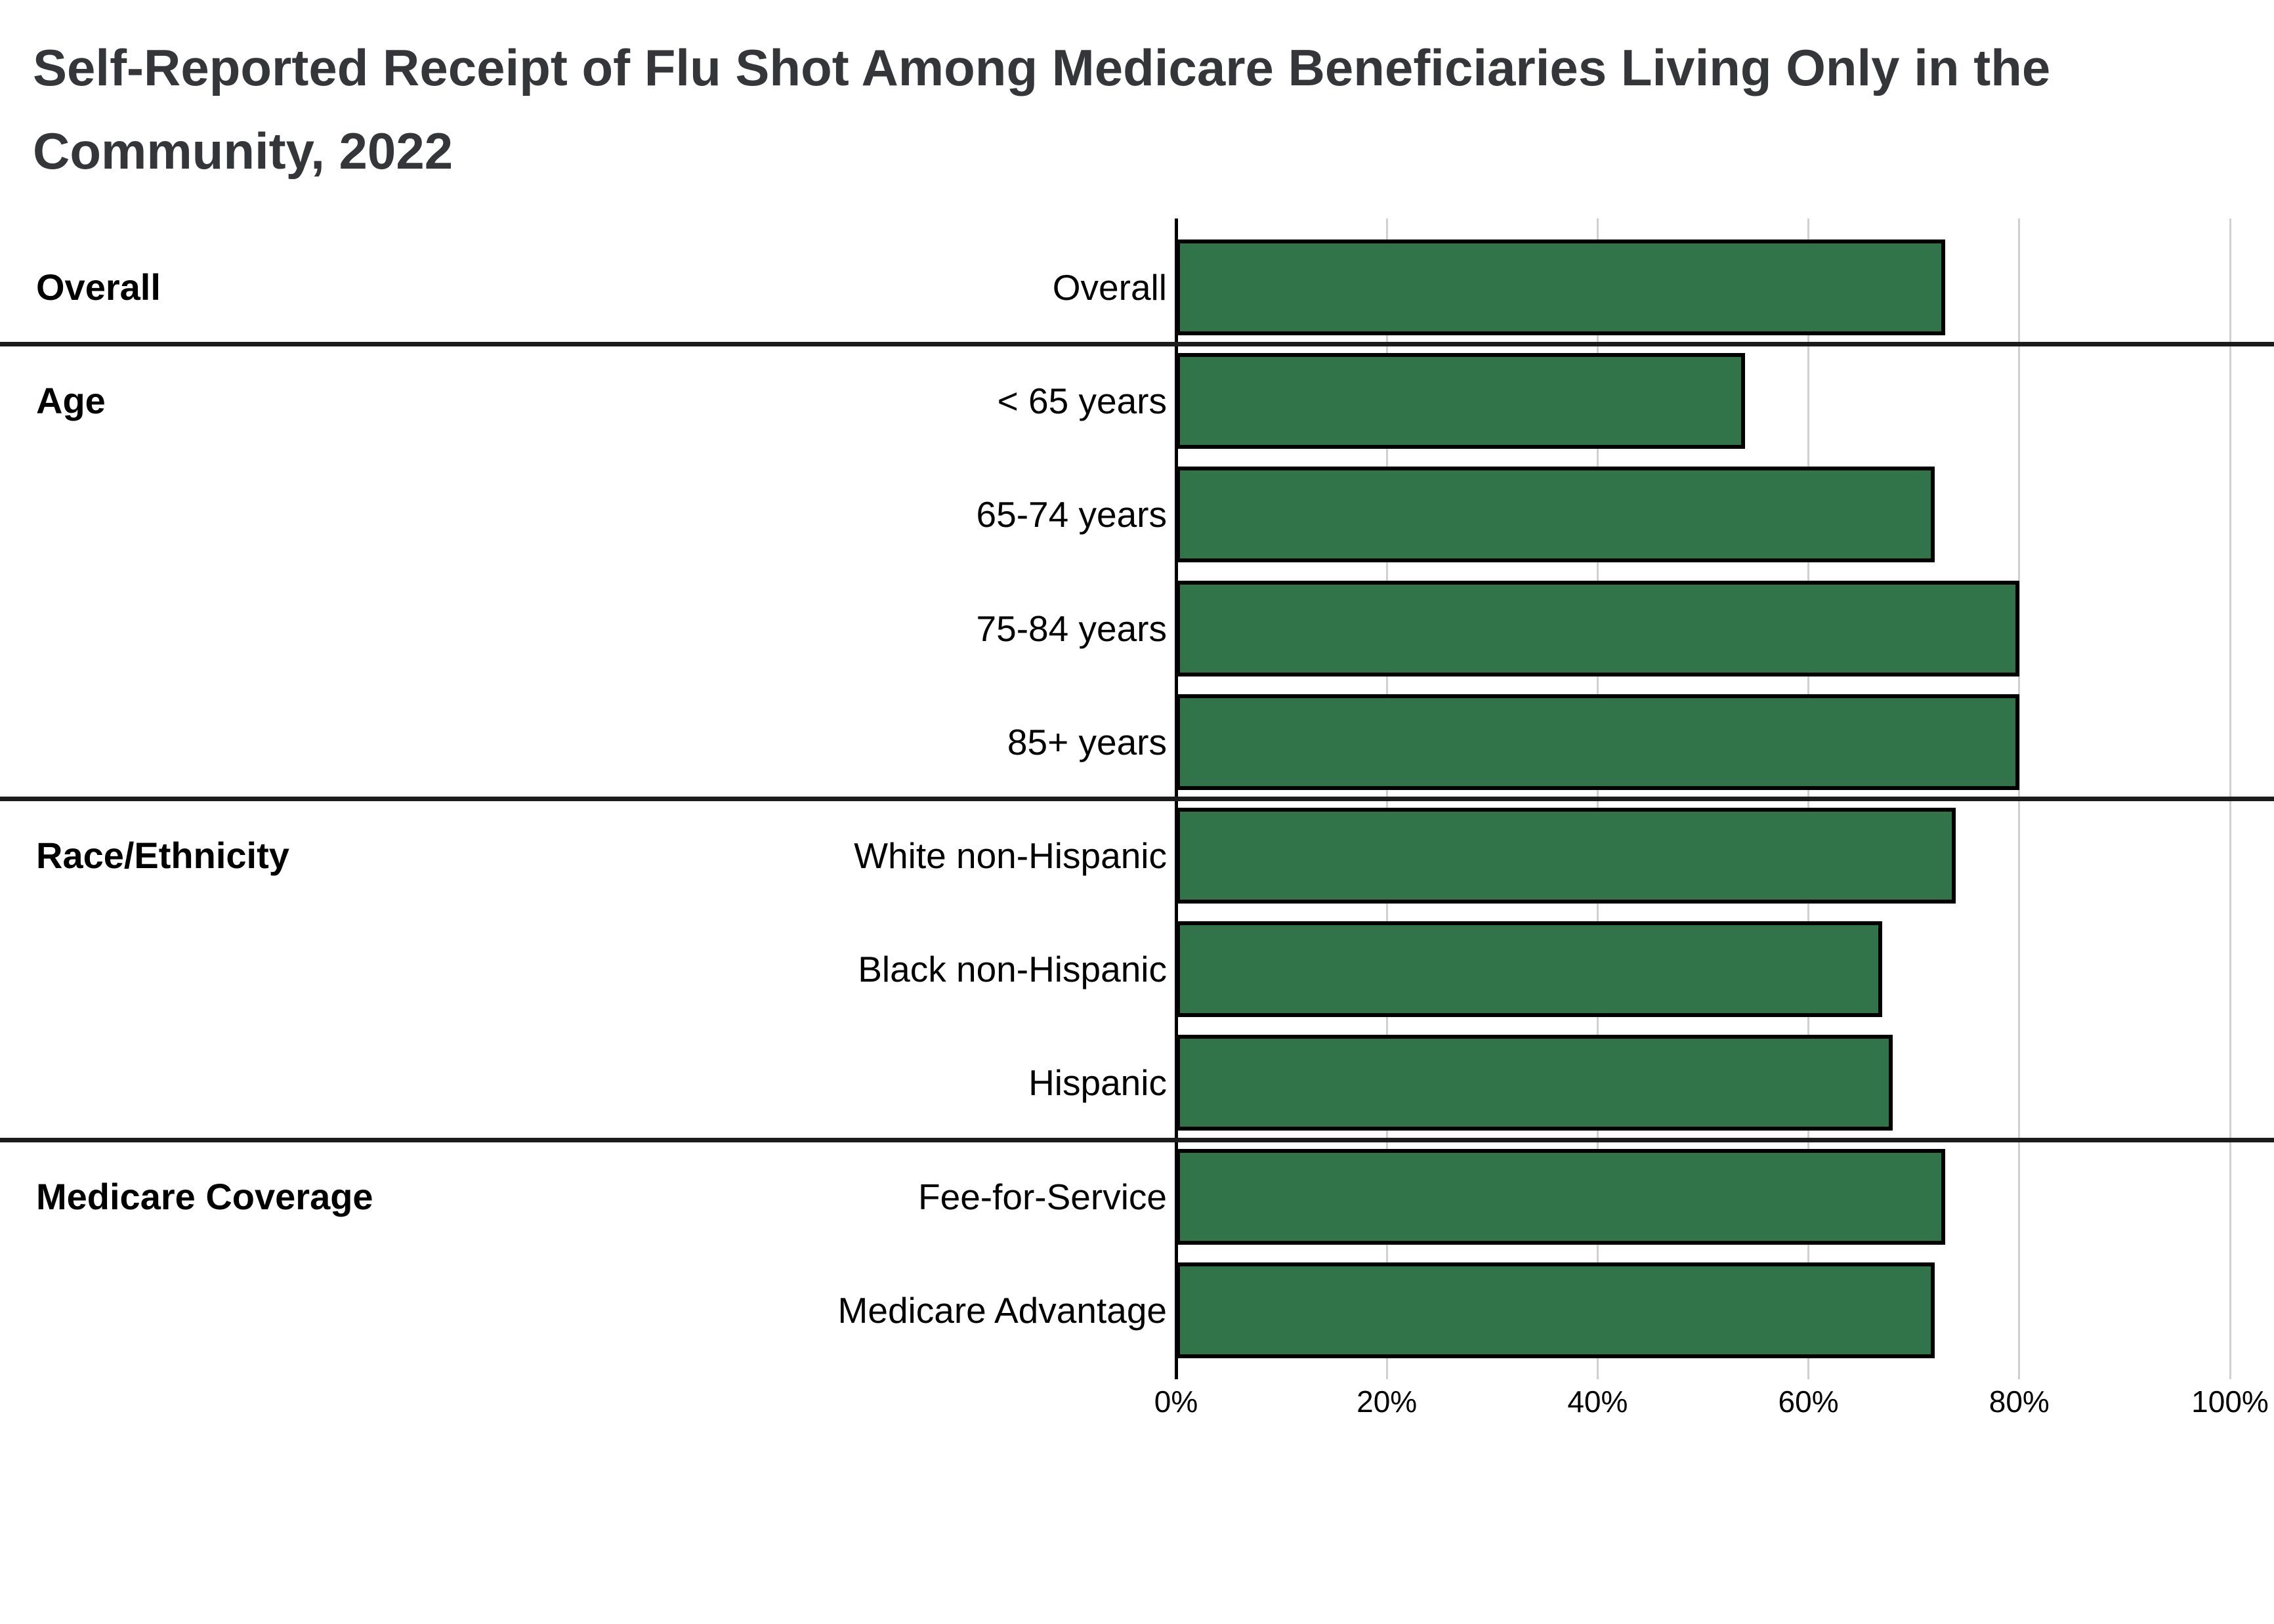  What do you see at coordinates (1109, 287) in the screenshot?
I see `category-label: Overall` at bounding box center [1109, 287].